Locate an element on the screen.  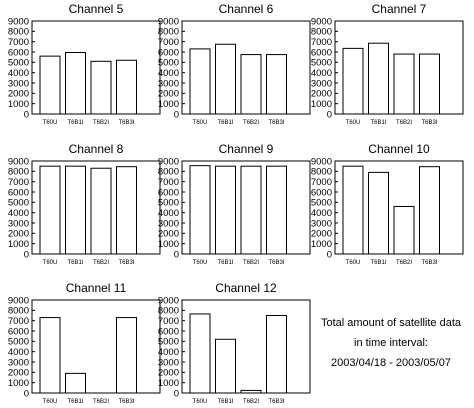
panel-title: Channel 6 is located at coordinates (246, 9).